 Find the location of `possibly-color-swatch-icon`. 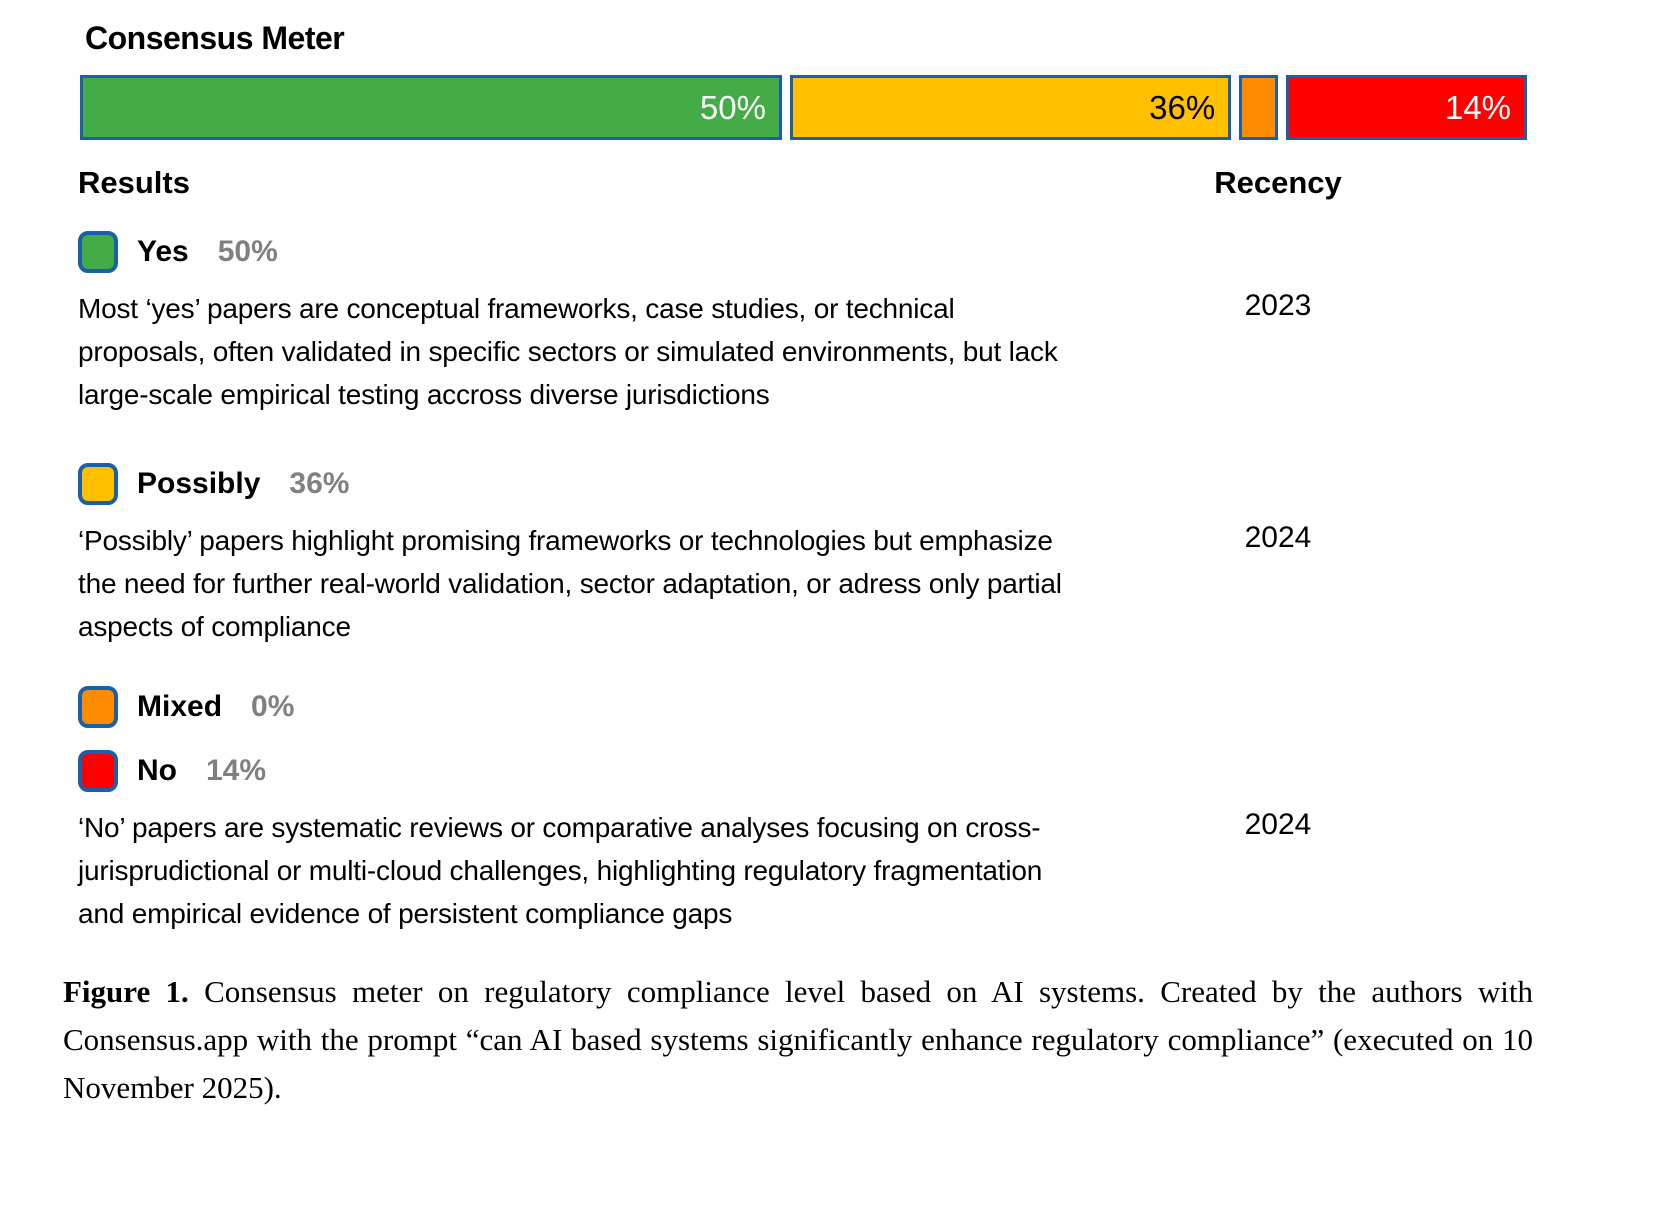

possibly-color-swatch-icon is located at coordinates (98, 484).